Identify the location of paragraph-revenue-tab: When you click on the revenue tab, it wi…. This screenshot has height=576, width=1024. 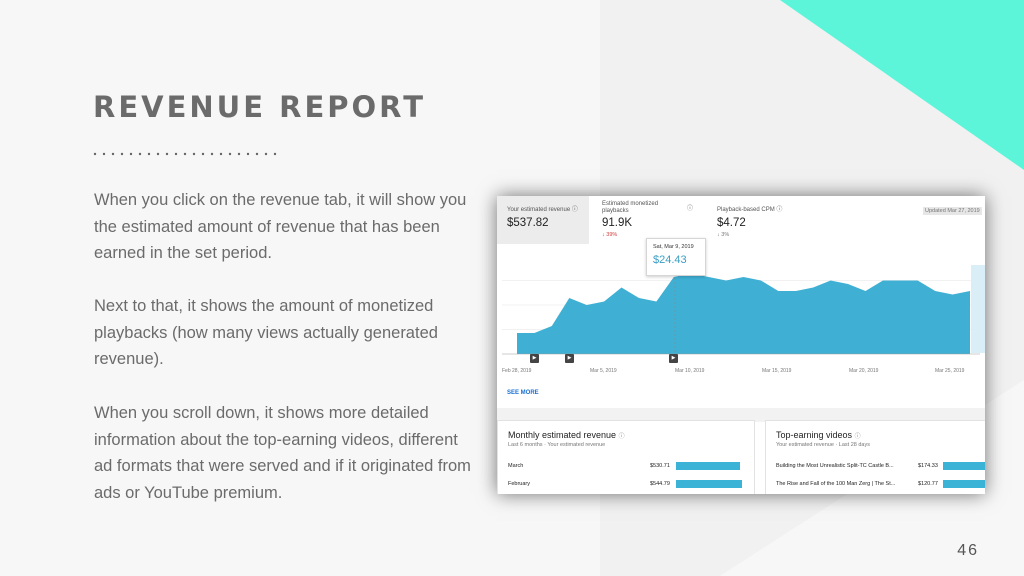
(280, 226).